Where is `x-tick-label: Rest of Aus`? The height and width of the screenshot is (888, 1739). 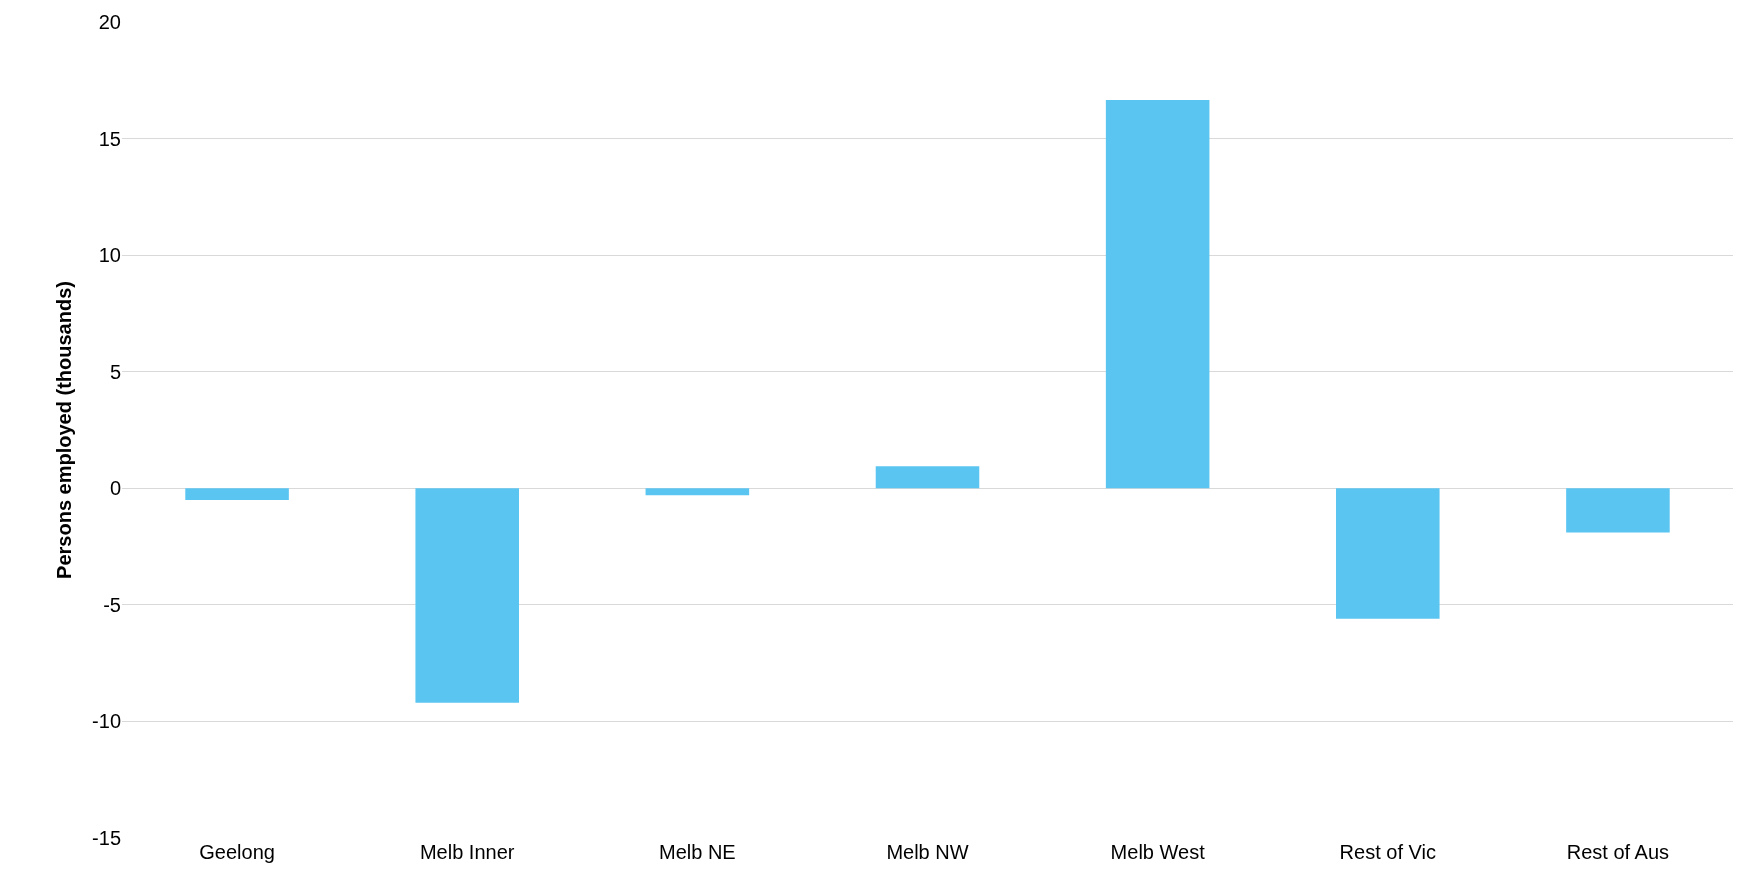
x-tick-label: Rest of Aus is located at coordinates (1618, 852).